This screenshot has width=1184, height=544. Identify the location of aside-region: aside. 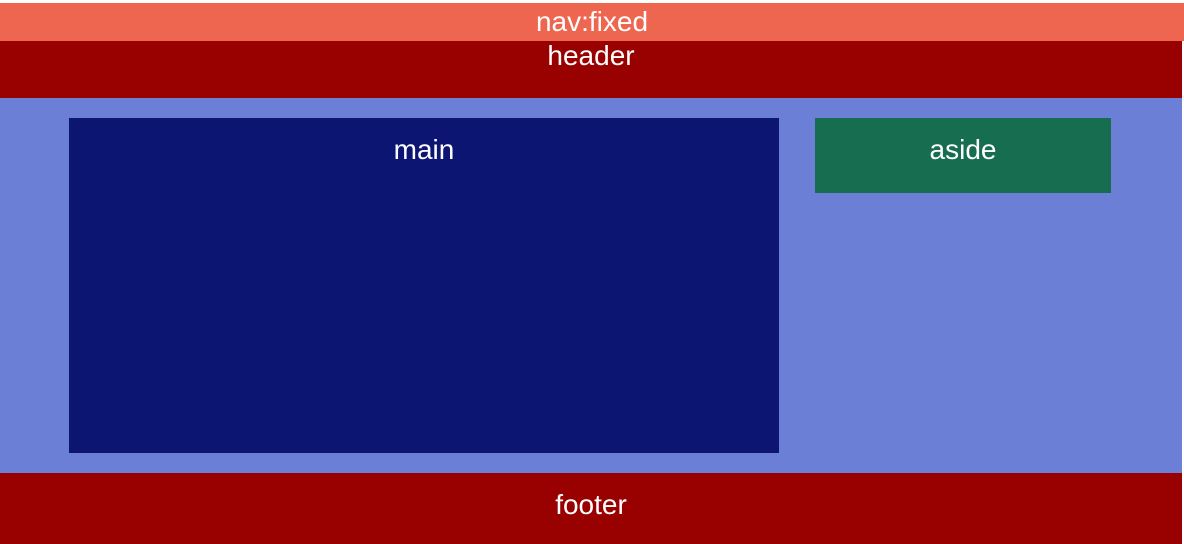
(963, 155).